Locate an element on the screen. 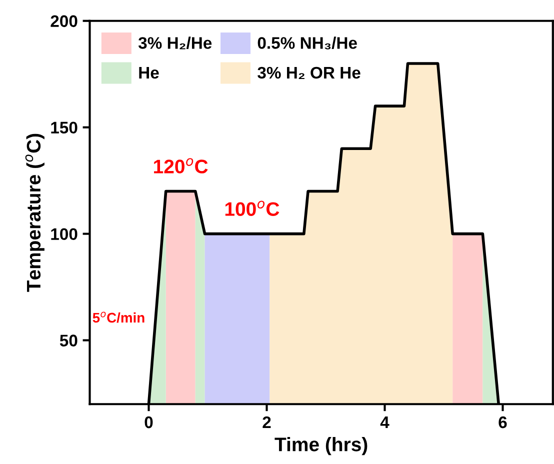 The width and height of the screenshot is (554, 464). x-tick-label: 0 is located at coordinates (148, 422).